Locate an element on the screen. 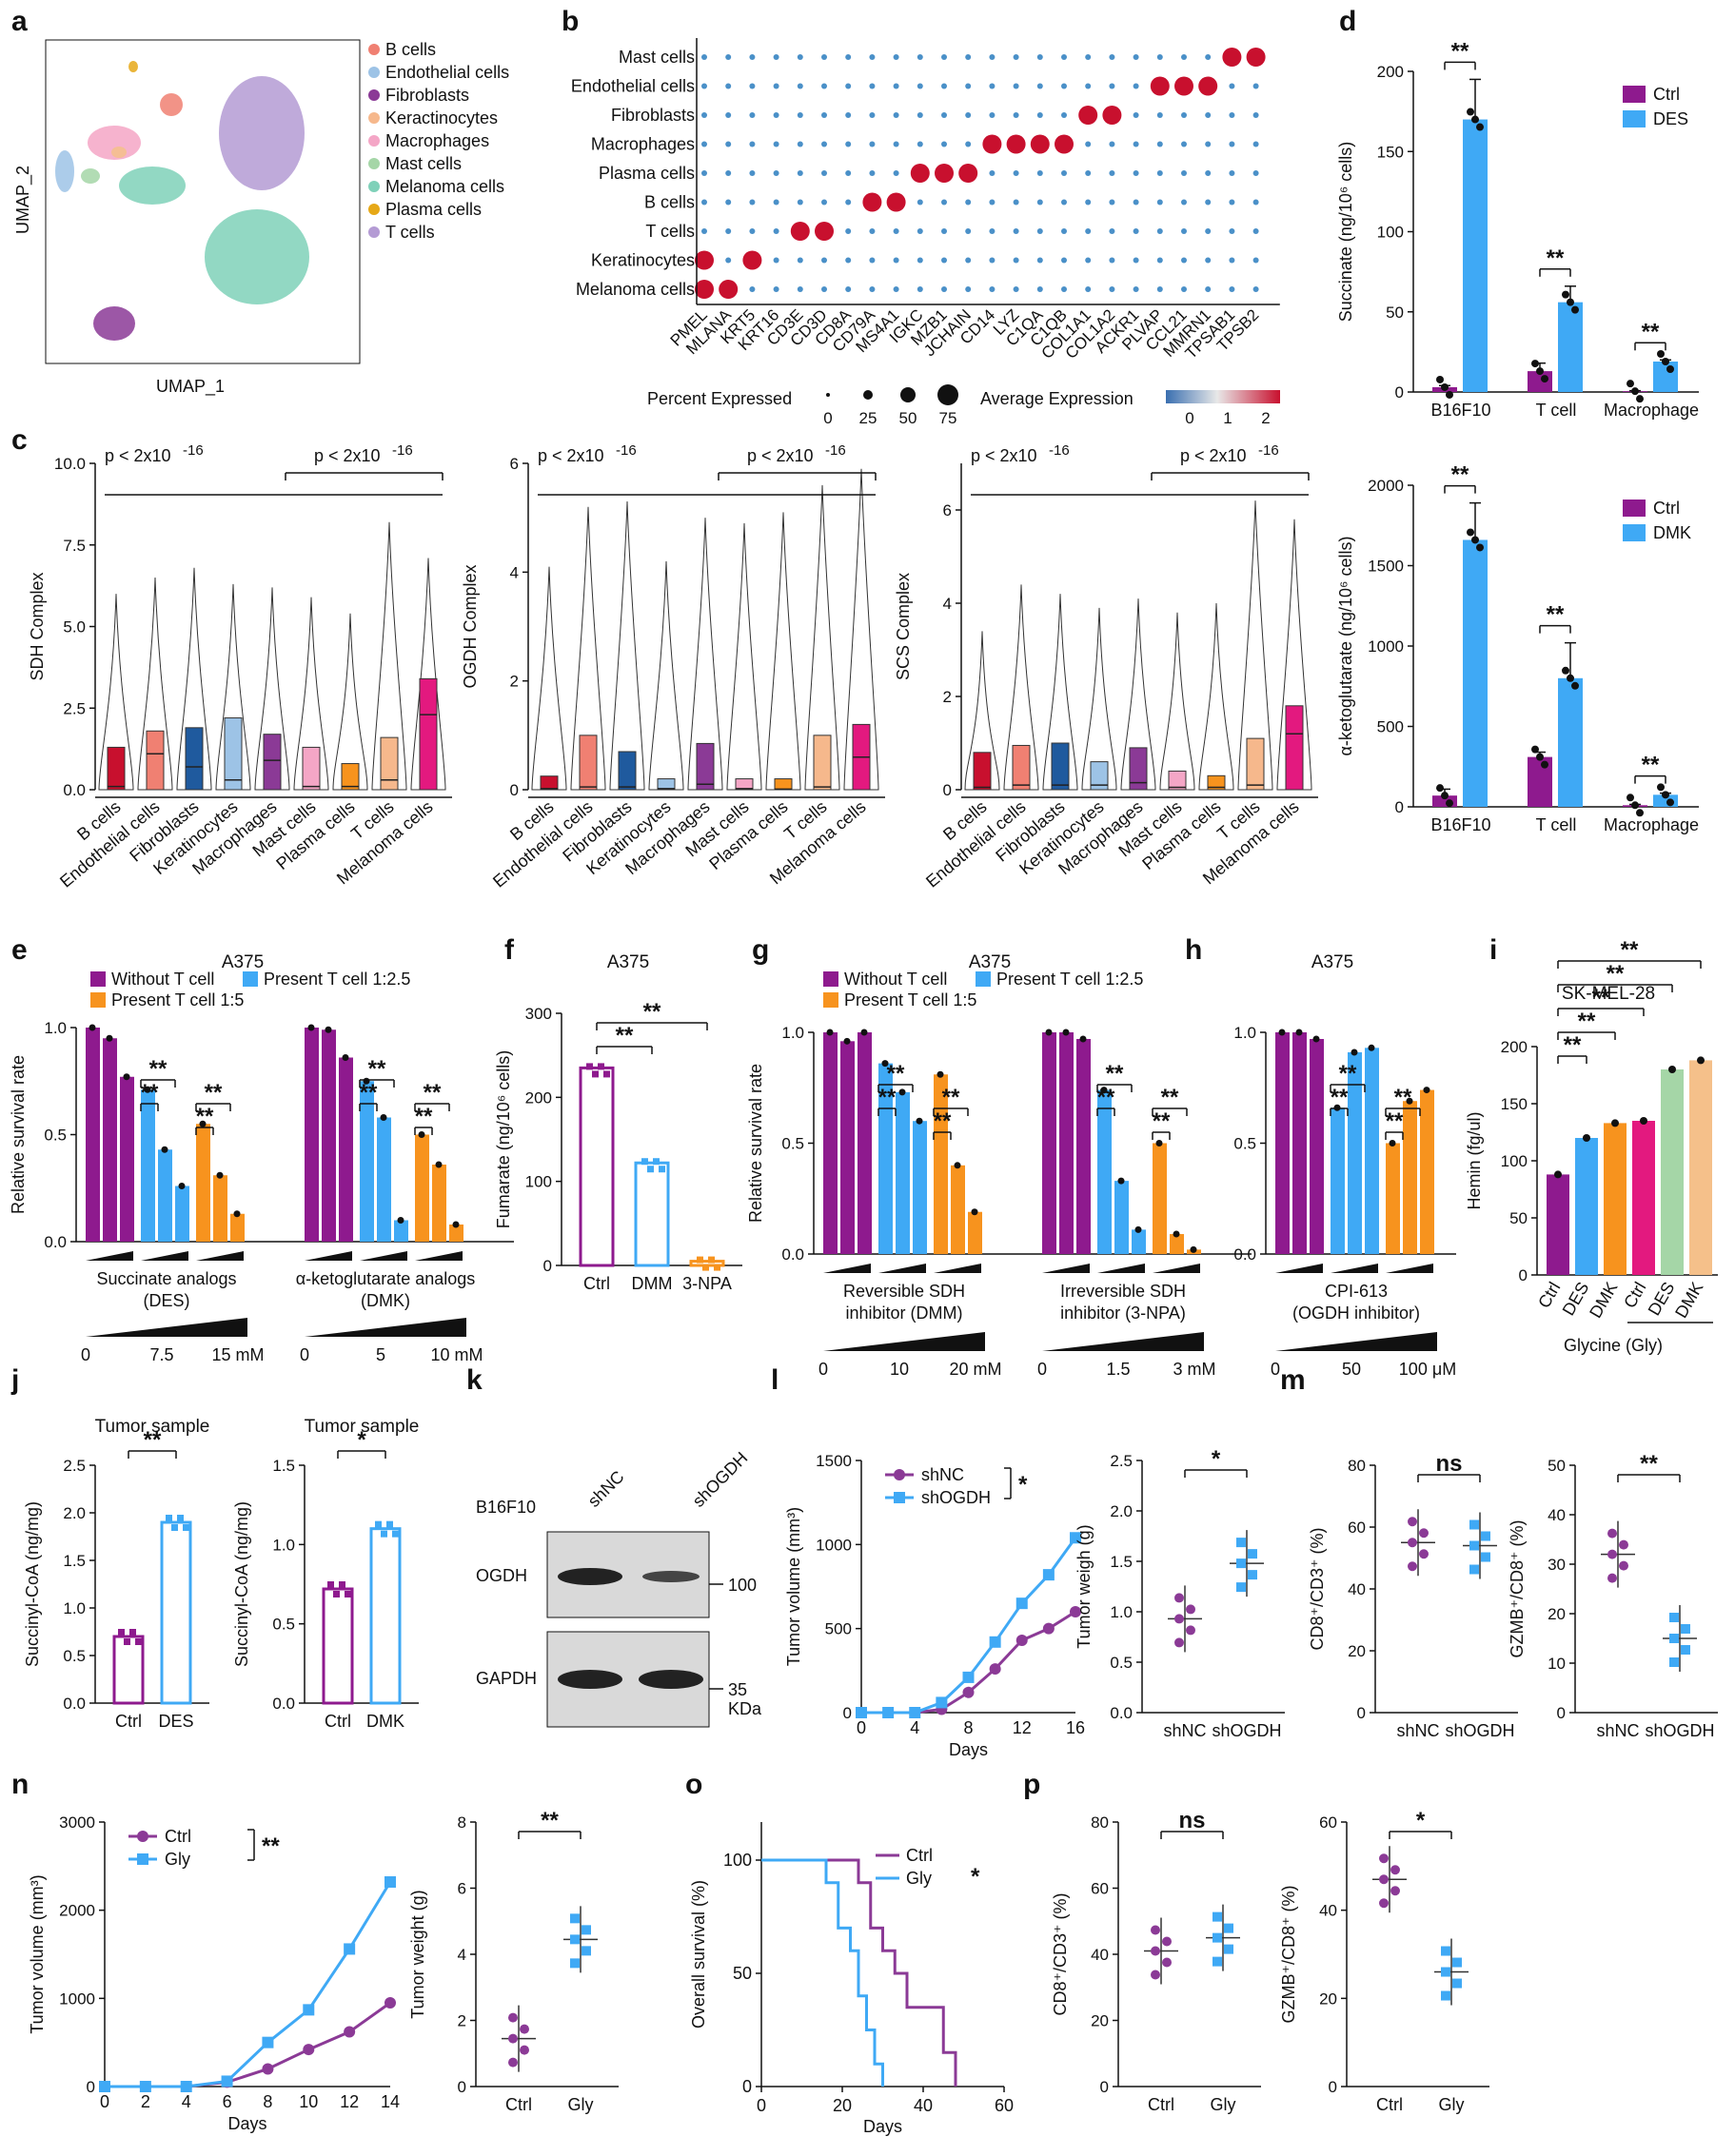 This screenshot has height=2156, width=1735. e-ylabel: Relative survival rate is located at coordinates (18, 1134).